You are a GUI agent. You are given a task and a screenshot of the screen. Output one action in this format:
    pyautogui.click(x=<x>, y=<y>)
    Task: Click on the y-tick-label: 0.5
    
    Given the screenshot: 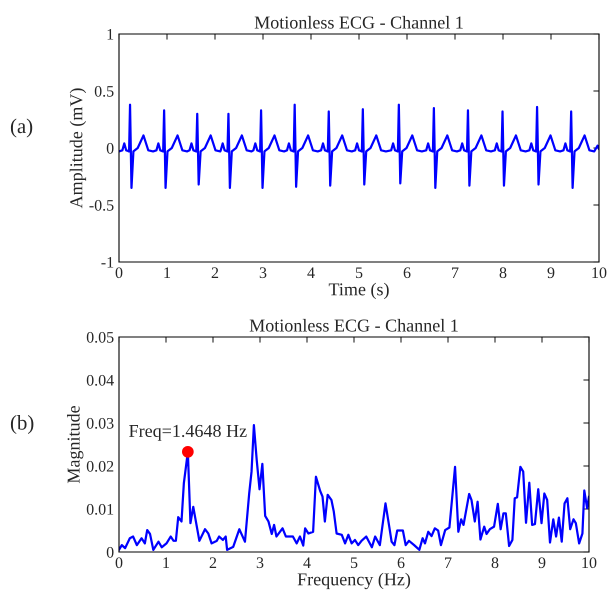 What is the action you would take?
    pyautogui.click(x=104, y=91)
    